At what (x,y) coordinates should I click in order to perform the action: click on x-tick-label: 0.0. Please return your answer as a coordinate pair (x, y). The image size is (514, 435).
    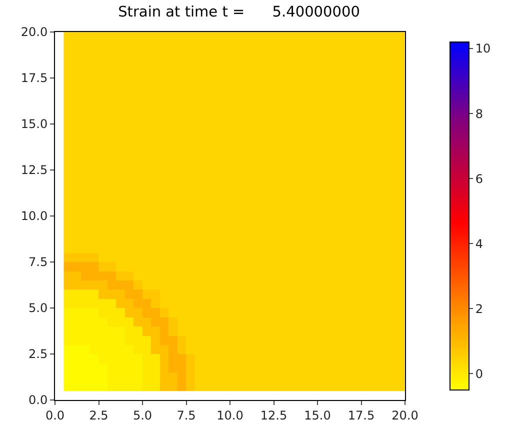
    Looking at the image, I should click on (55, 415).